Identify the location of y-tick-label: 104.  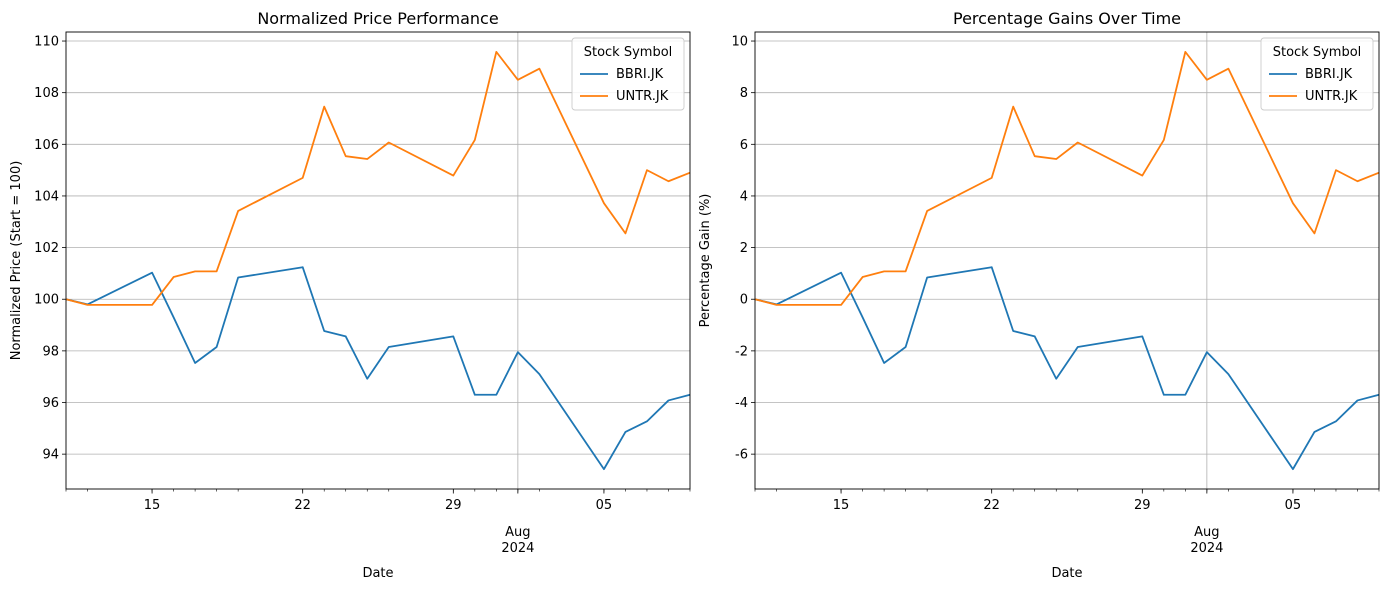
(46, 196).